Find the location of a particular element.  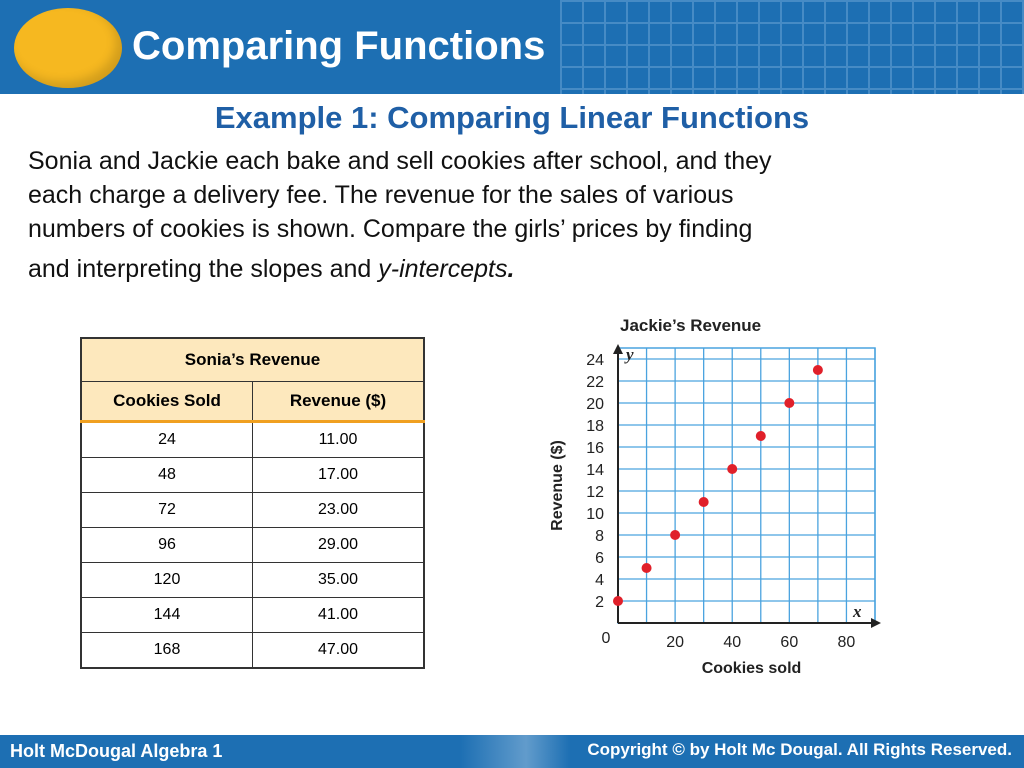

cookies-cell: 144 is located at coordinates (166, 615).